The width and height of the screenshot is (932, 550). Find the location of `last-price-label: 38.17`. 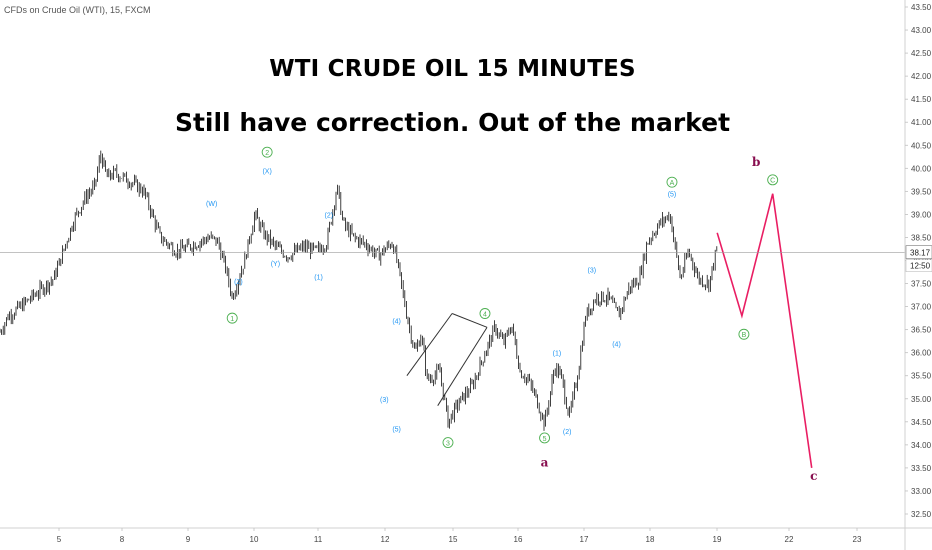

last-price-label: 38.17 is located at coordinates (920, 253).